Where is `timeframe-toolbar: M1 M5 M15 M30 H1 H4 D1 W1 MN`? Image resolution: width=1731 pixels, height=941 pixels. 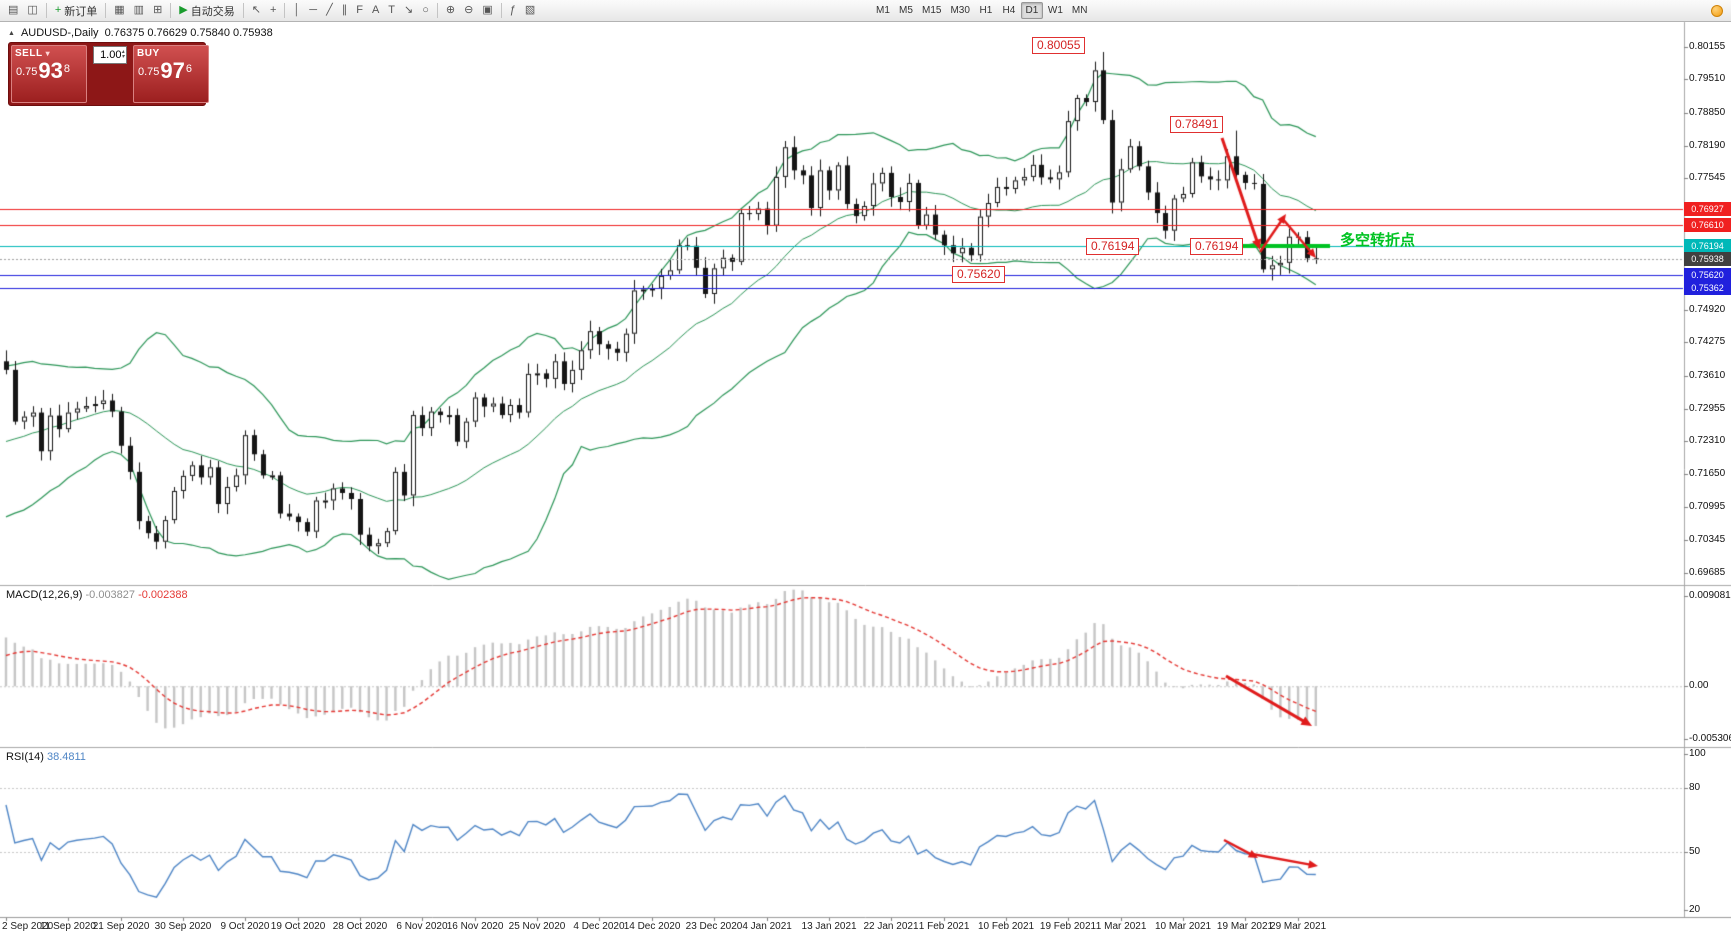 timeframe-toolbar: M1 M5 M15 M30 H1 H4 D1 W1 MN is located at coordinates (981, 10).